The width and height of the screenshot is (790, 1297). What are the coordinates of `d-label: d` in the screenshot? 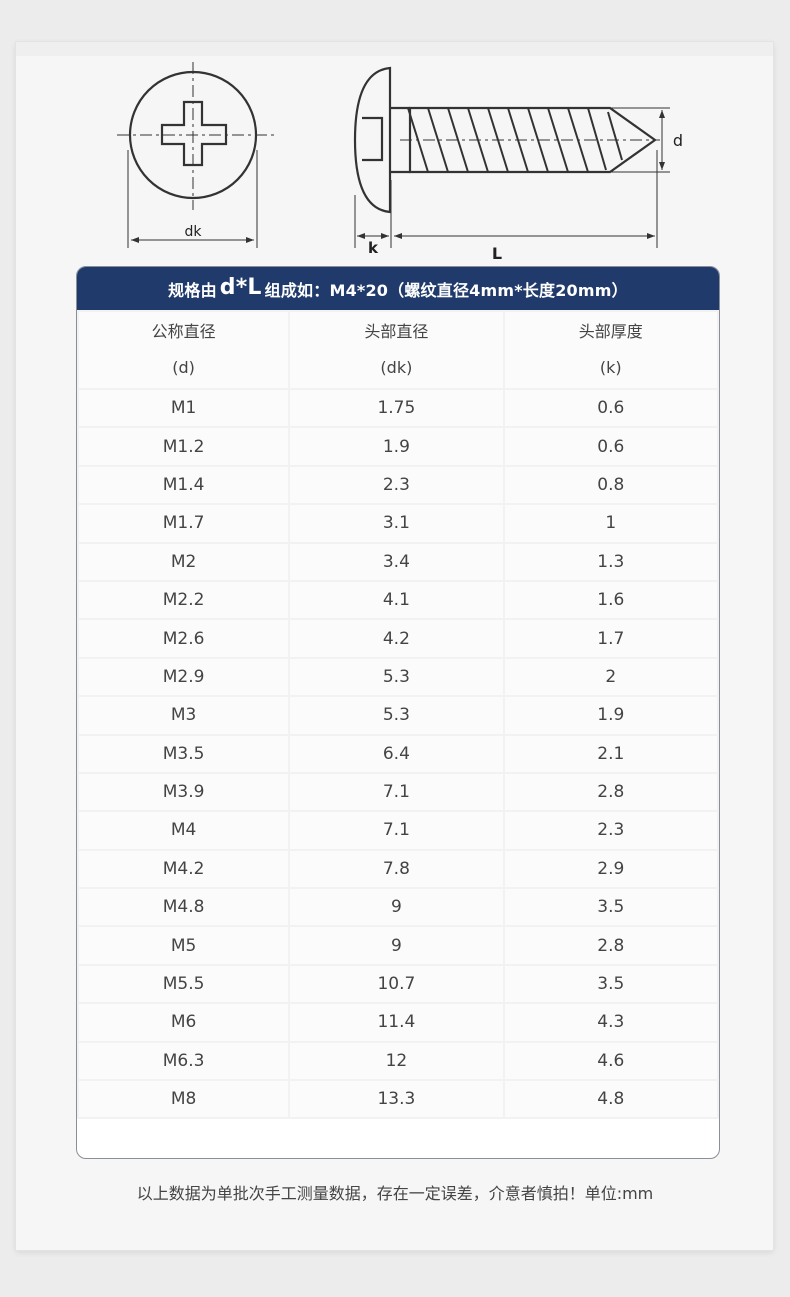 It's located at (678, 140).